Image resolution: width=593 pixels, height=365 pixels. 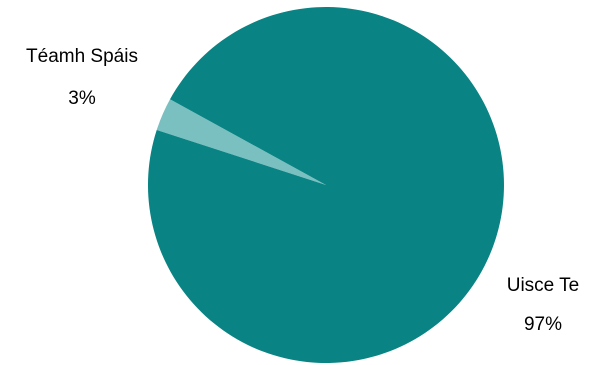 I want to click on slice-label-teamh-spais-name: Téamh Spáis, so click(x=82, y=56).